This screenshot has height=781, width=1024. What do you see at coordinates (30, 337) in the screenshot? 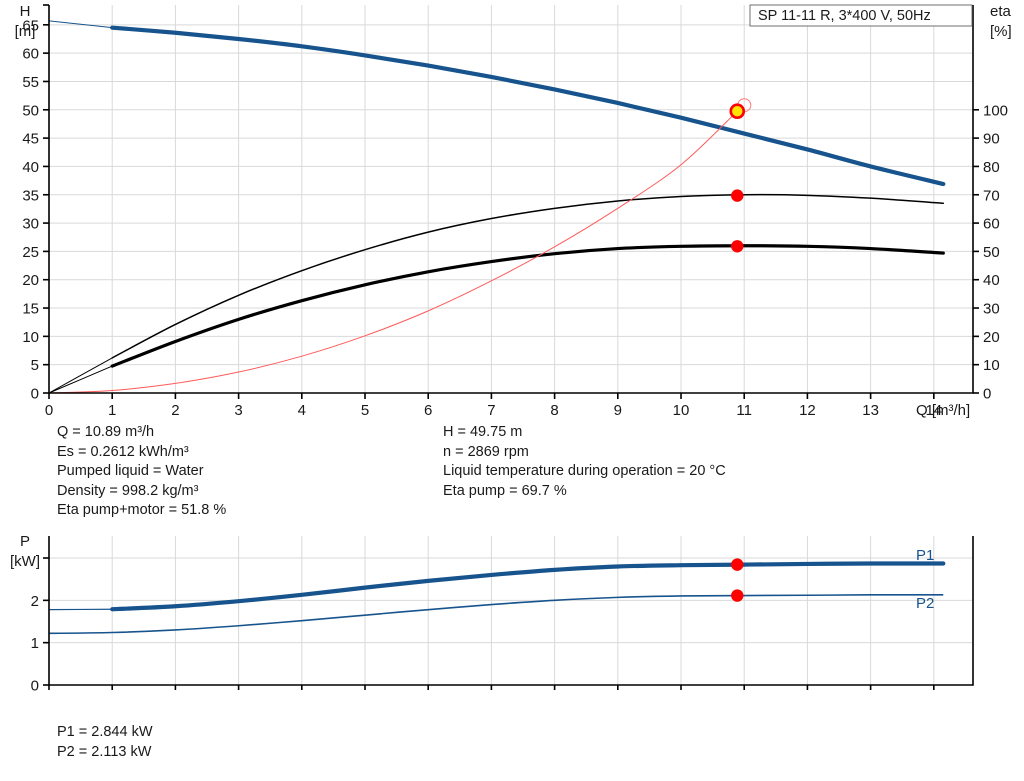
I see `ytick-10: 10` at bounding box center [30, 337].